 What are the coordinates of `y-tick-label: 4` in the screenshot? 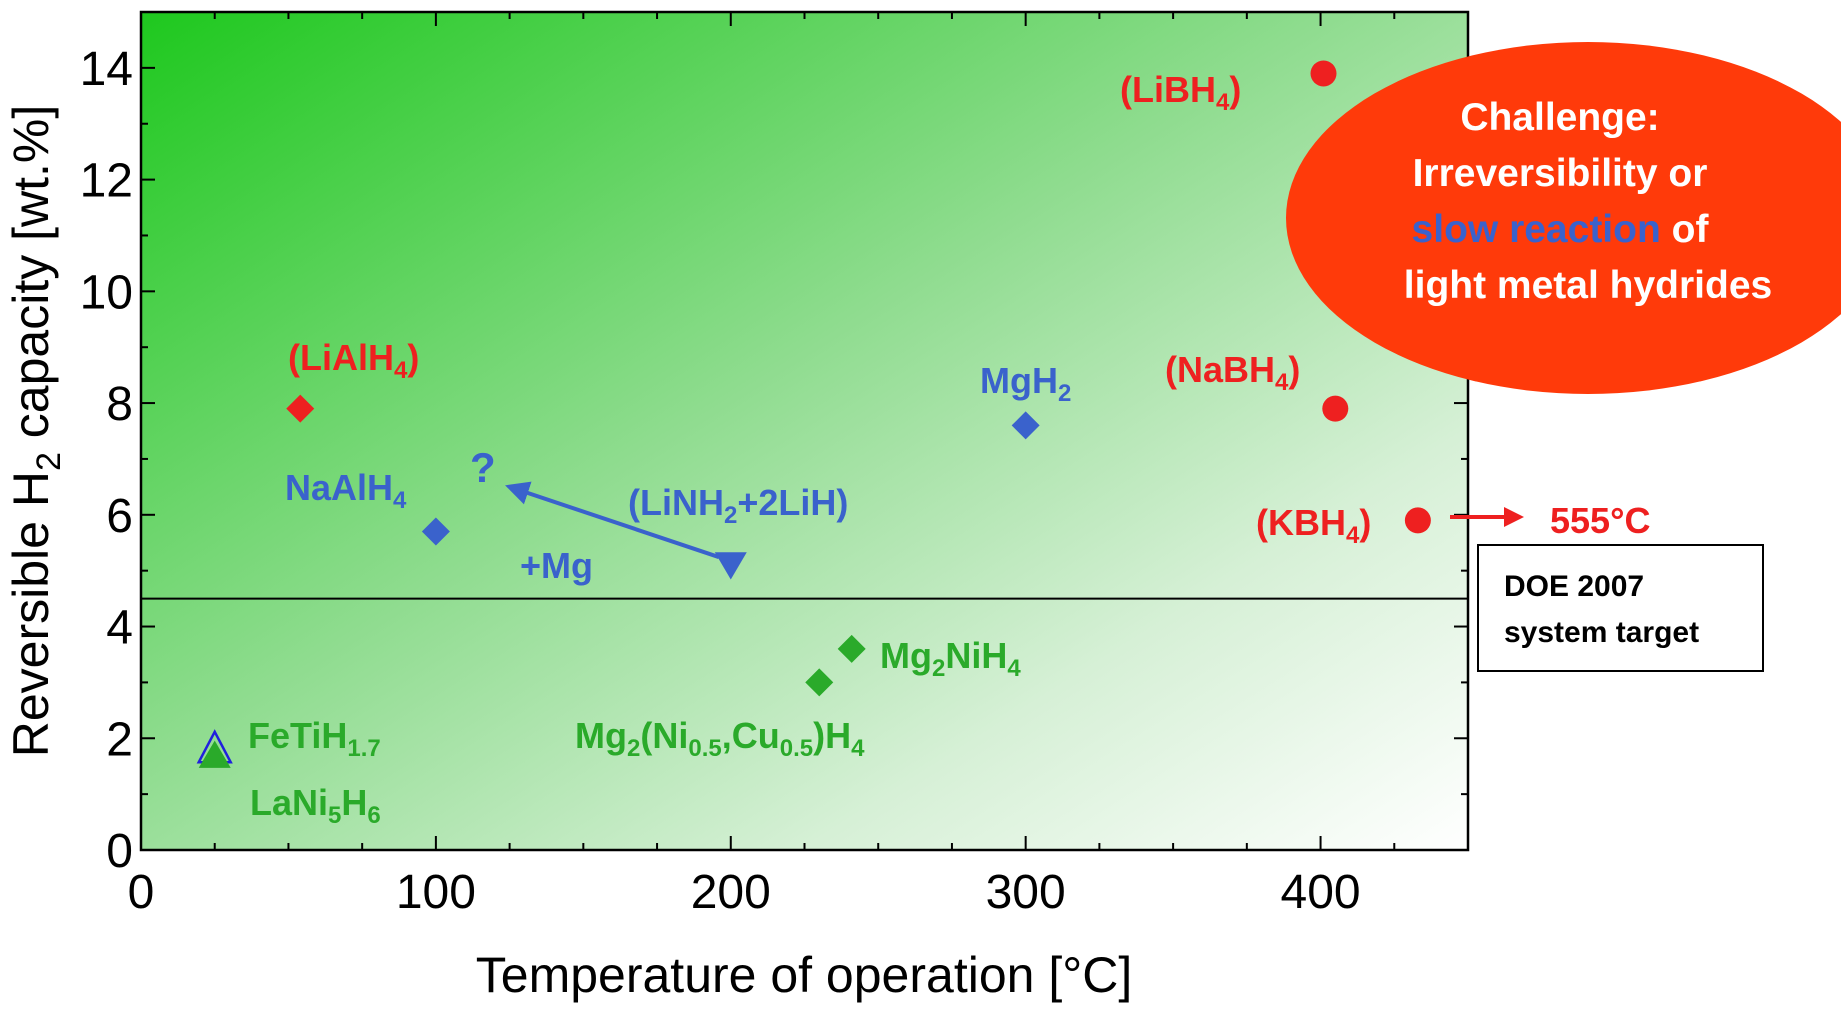 It's located at (119, 628).